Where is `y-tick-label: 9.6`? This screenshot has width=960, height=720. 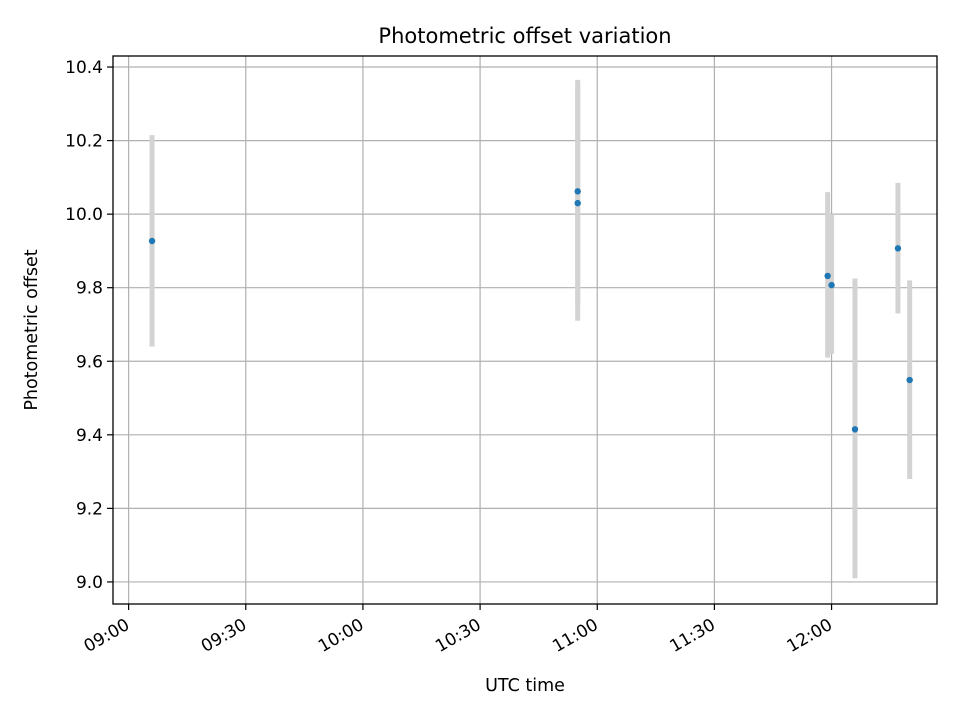 y-tick-label: 9.6 is located at coordinates (89, 362).